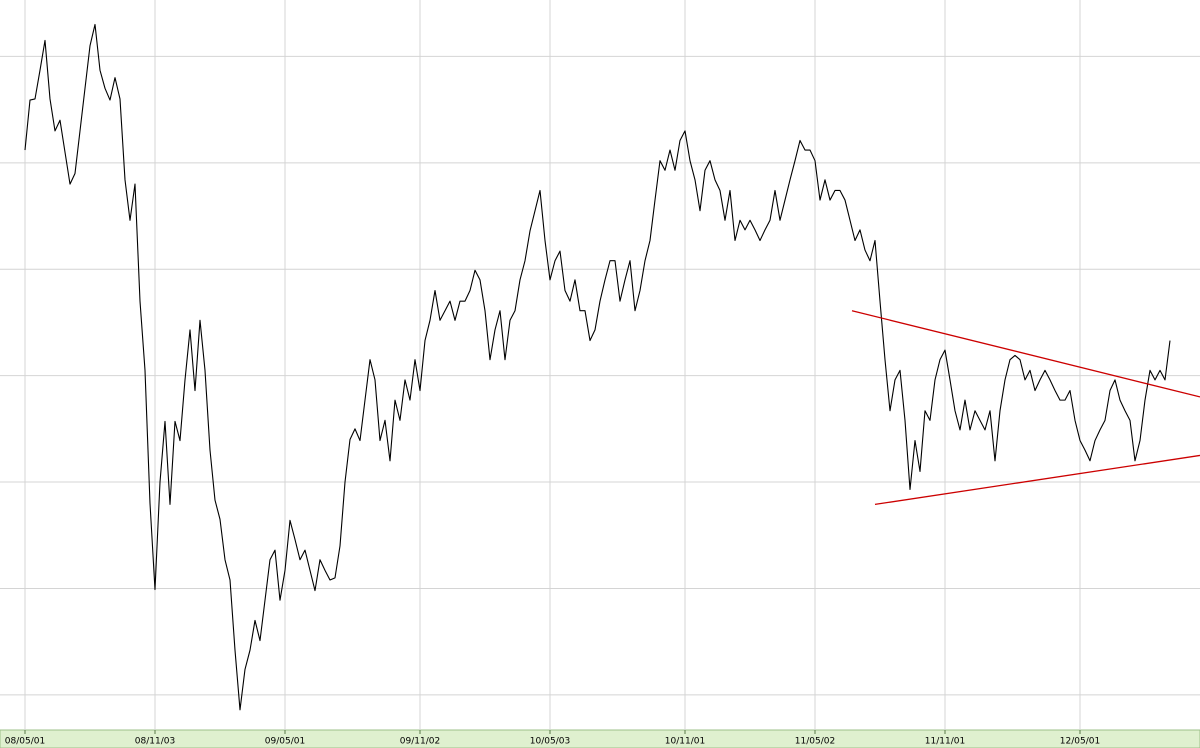 Image resolution: width=1200 pixels, height=748 pixels. What do you see at coordinates (815, 742) in the screenshot?
I see `x-tick-label: 11/05/02` at bounding box center [815, 742].